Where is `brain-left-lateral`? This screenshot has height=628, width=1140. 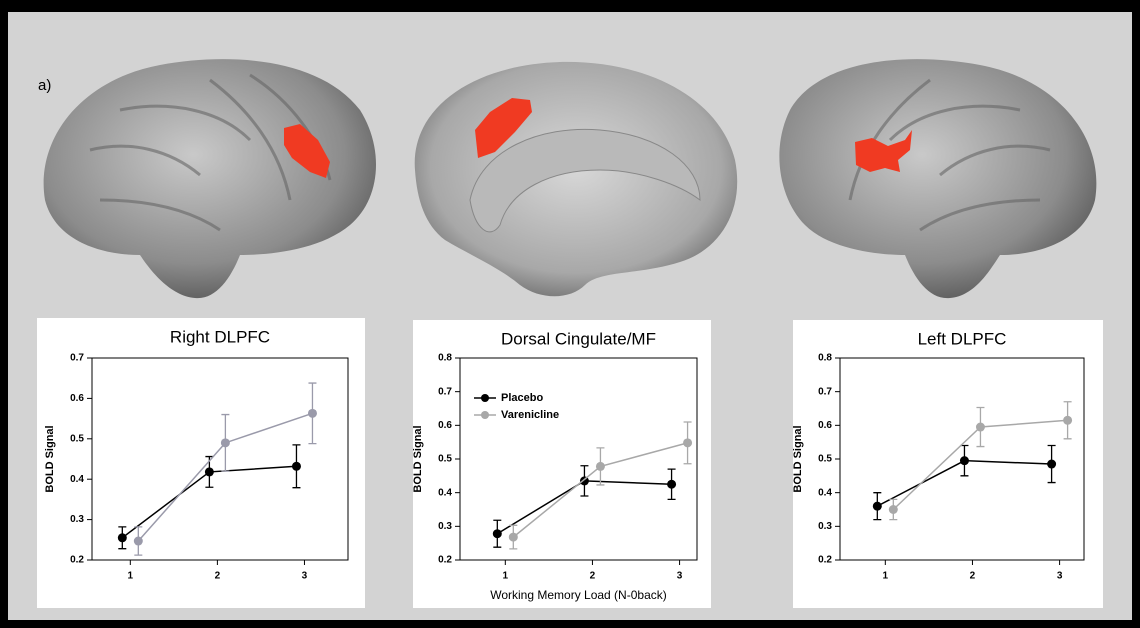 brain-left-lateral is located at coordinates (938, 179).